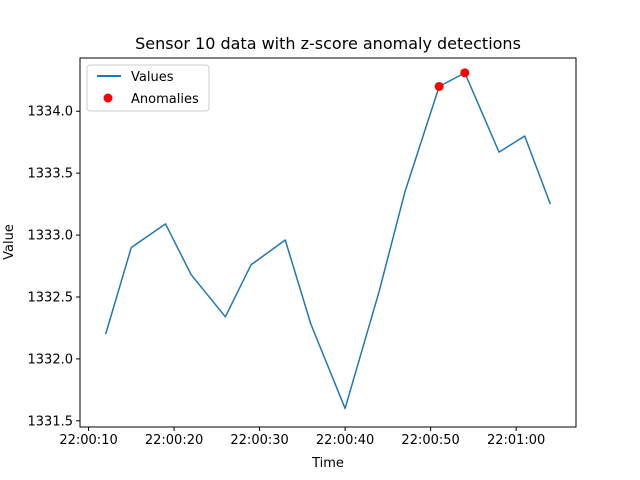  Describe the element at coordinates (51, 236) in the screenshot. I see `y-tick-label: 1333.0` at that location.